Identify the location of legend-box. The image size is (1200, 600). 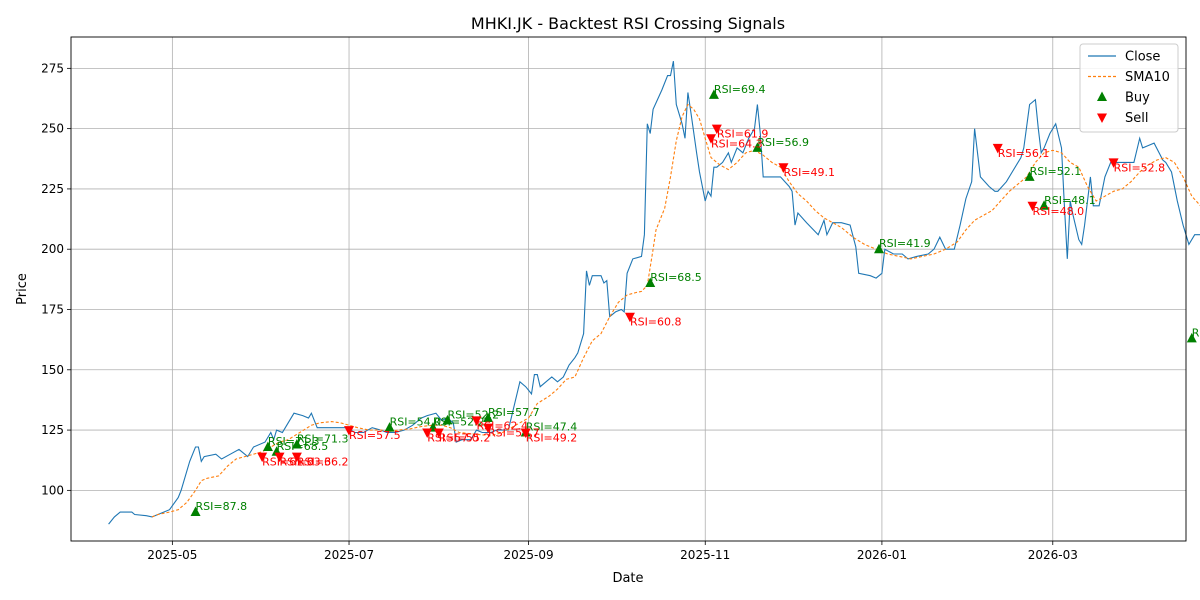
(1129, 88).